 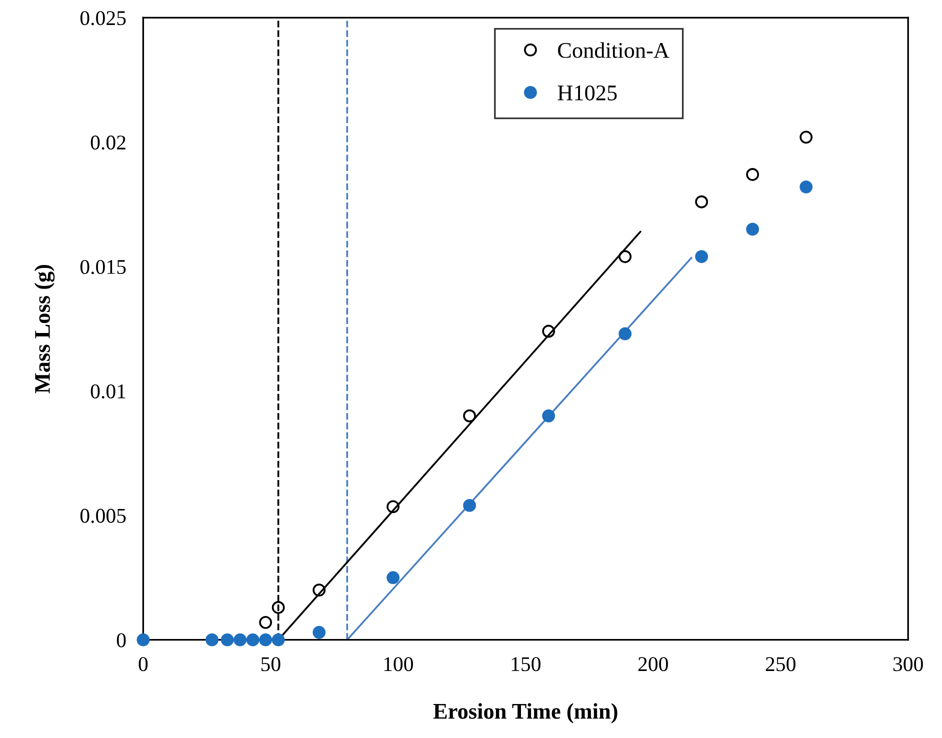 I want to click on y-tick-label: 0.025, so click(x=103, y=18).